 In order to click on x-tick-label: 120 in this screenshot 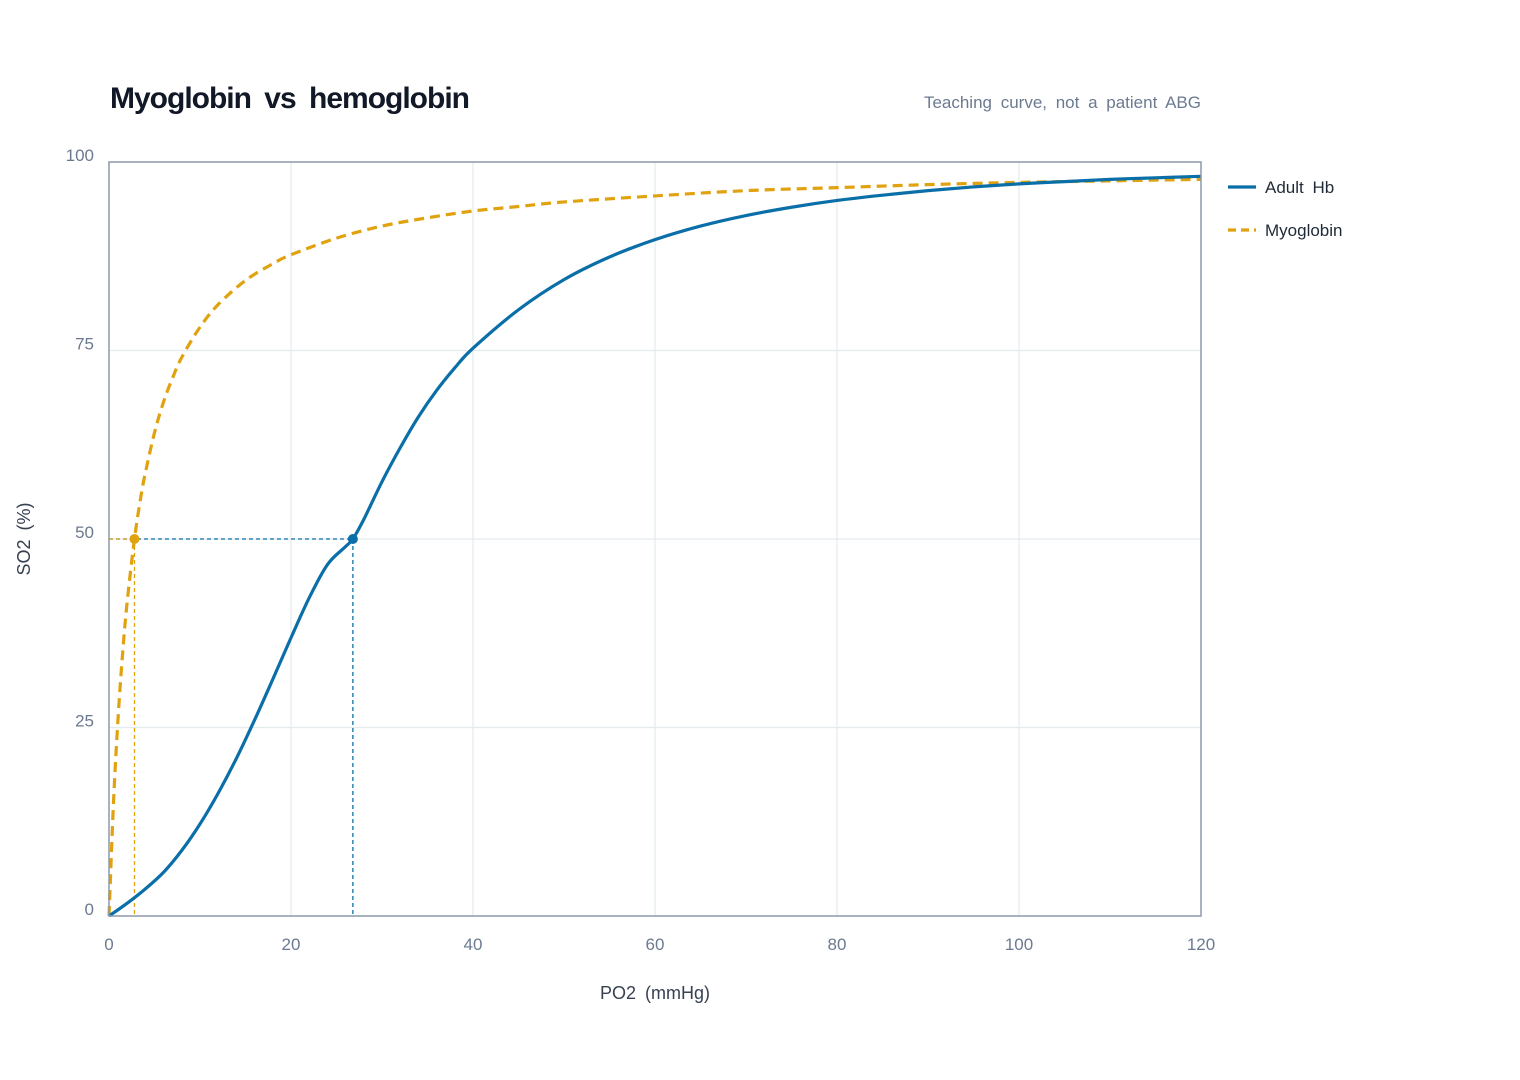, I will do `click(1201, 944)`.